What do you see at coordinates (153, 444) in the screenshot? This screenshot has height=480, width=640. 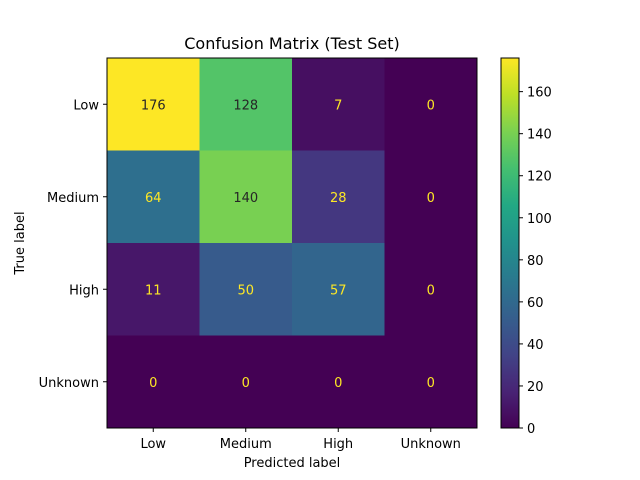 I see `x-tick-label: Low` at bounding box center [153, 444].